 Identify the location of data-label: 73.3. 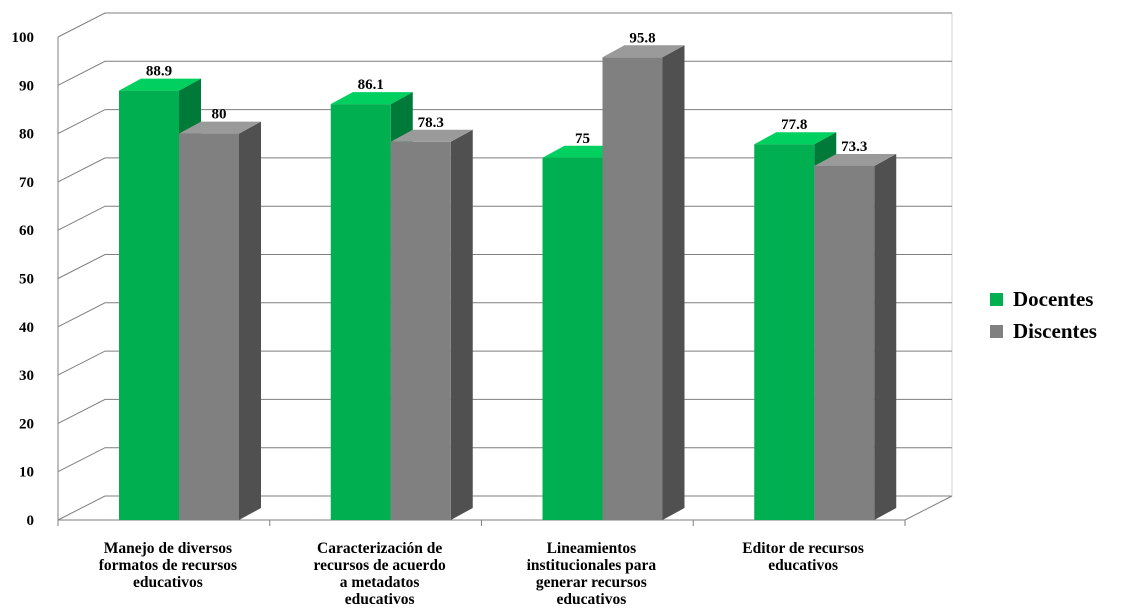
(854, 147).